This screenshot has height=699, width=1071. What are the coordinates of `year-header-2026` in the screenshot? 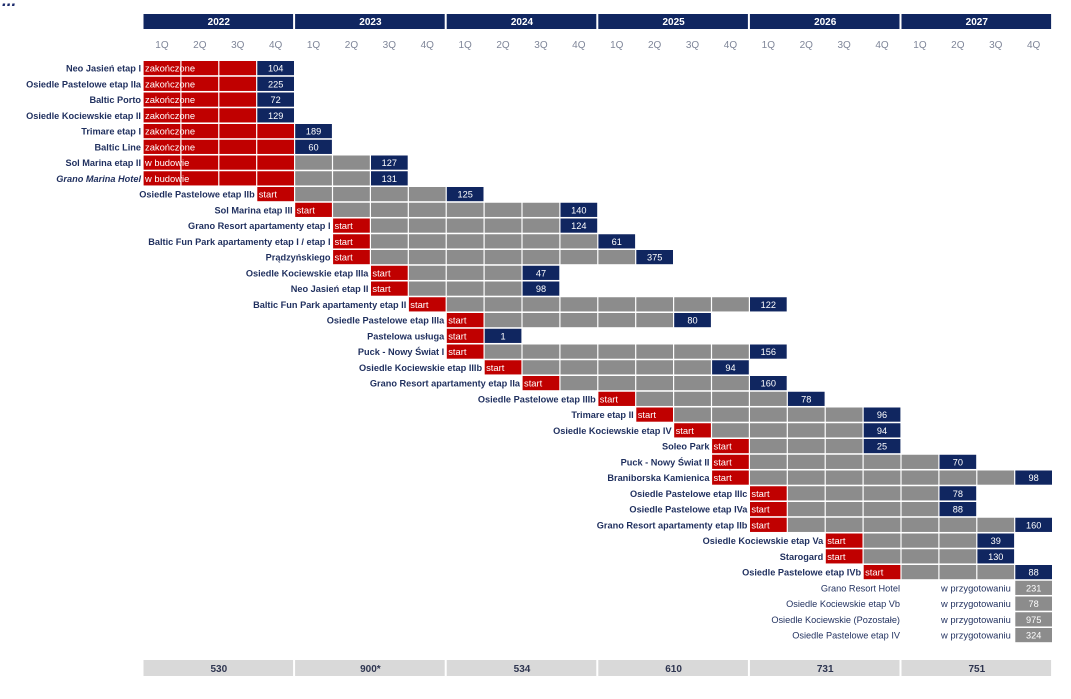 It's located at (824, 21).